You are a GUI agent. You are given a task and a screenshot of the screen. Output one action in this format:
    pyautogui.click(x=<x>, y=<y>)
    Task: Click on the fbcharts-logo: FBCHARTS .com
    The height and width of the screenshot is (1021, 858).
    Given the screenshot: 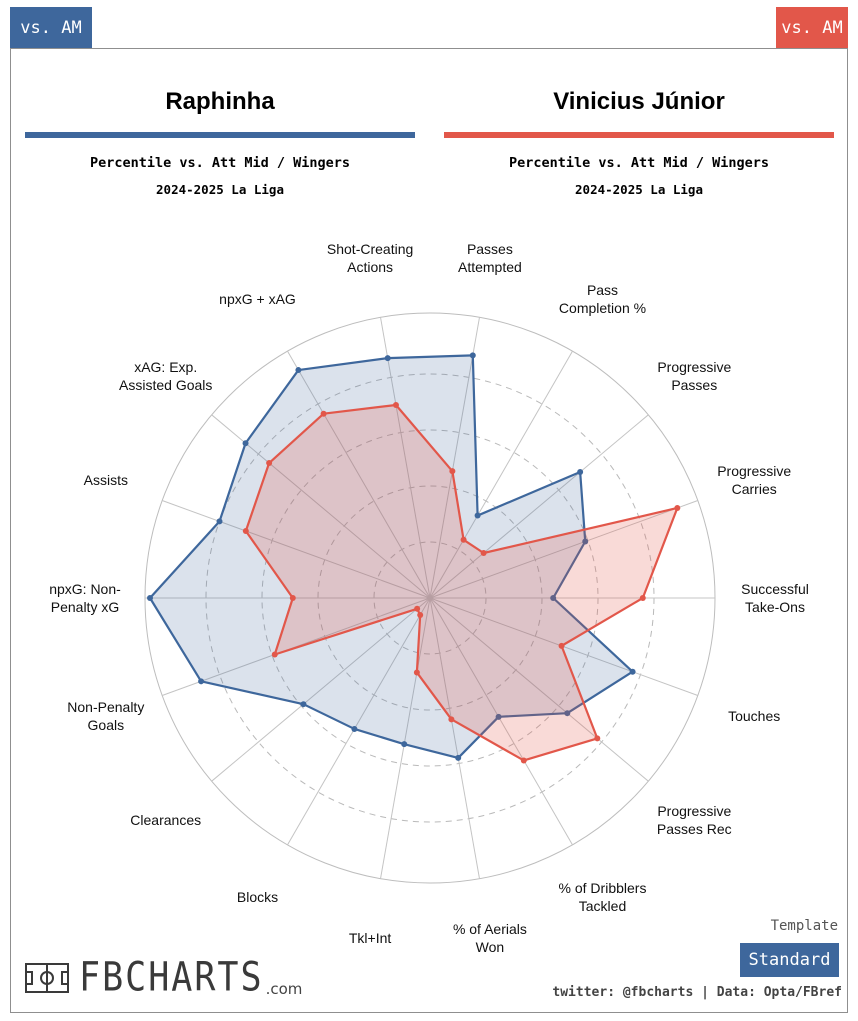 What is the action you would take?
    pyautogui.click(x=163, y=978)
    